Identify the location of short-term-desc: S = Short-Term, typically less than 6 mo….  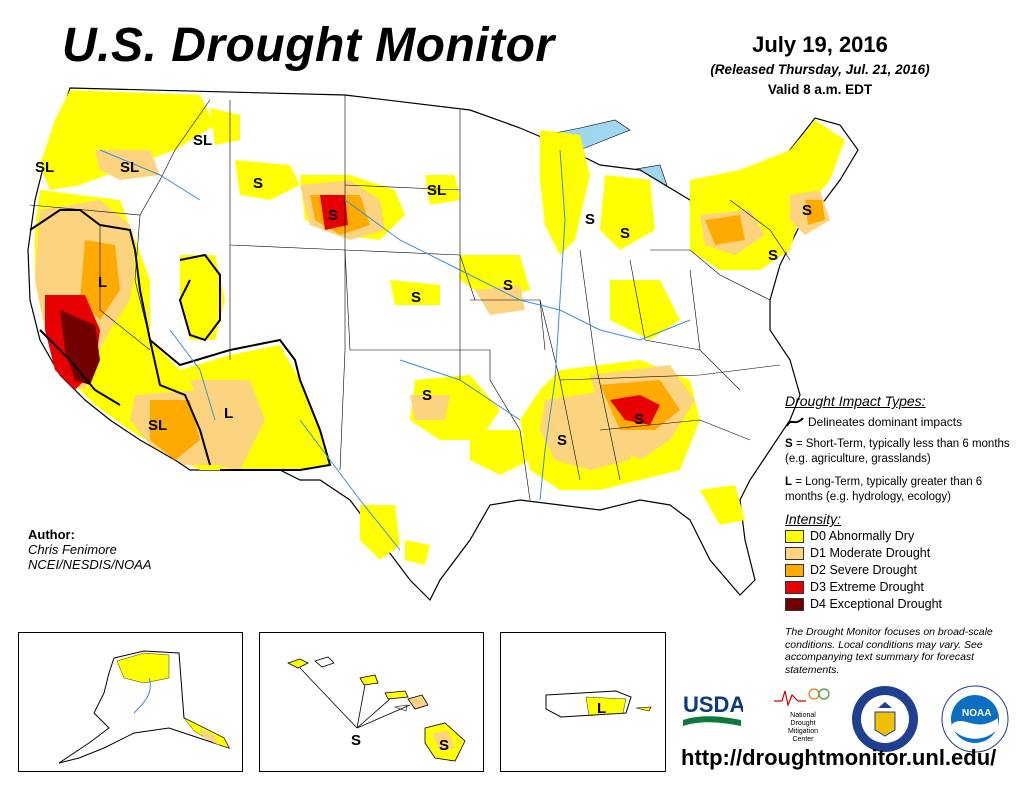
(902, 452).